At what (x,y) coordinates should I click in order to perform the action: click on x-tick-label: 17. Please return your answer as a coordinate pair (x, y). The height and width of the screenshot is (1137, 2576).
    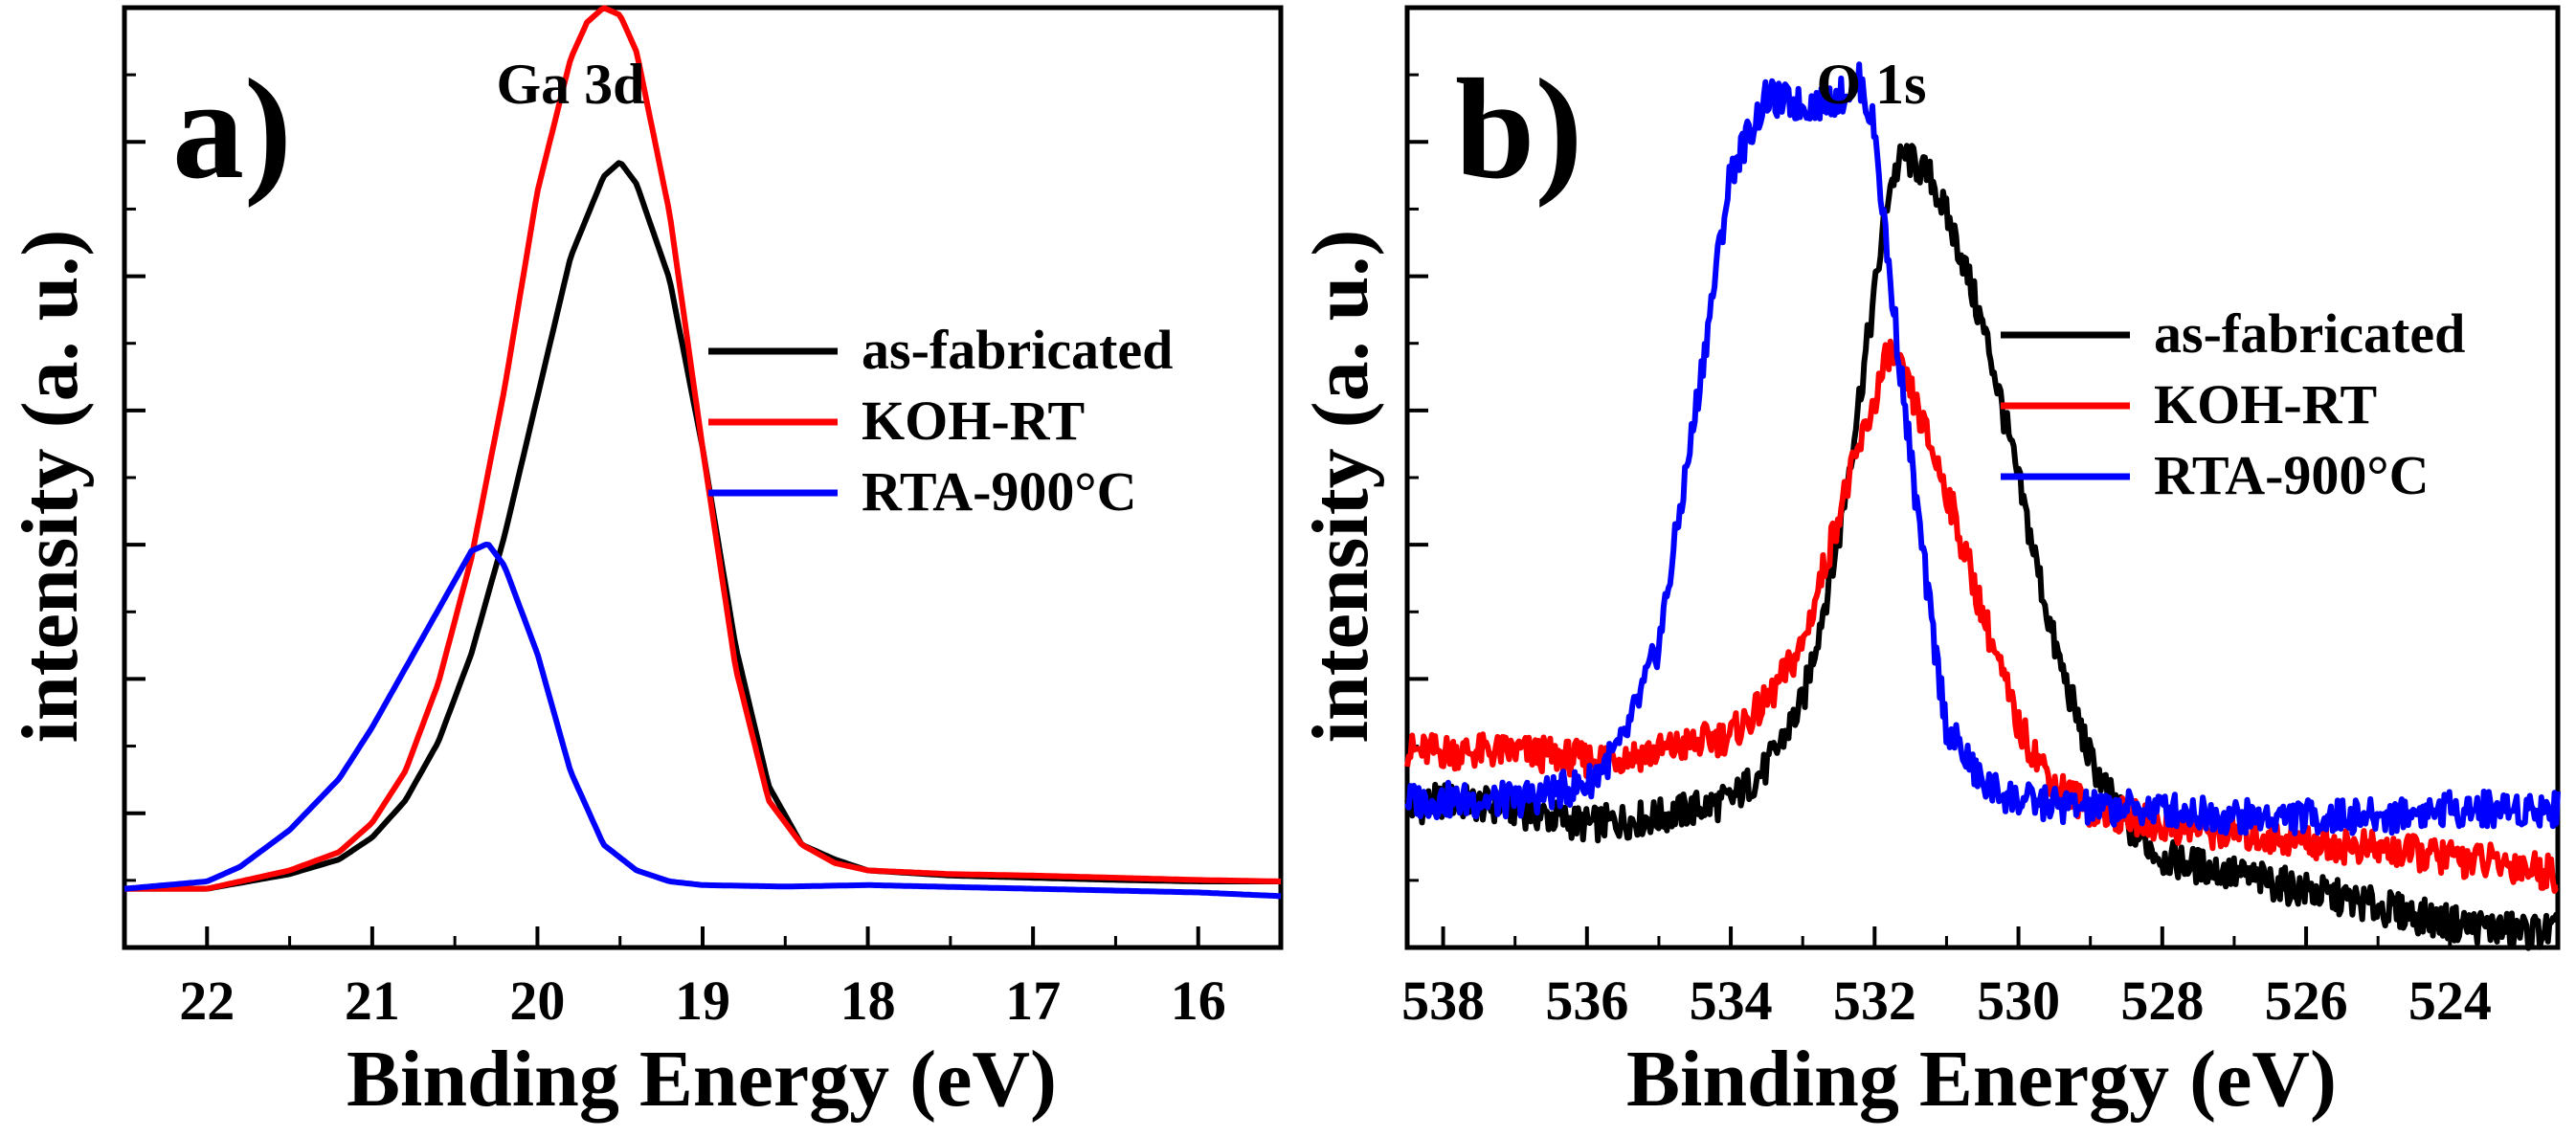
    Looking at the image, I should click on (1033, 1001).